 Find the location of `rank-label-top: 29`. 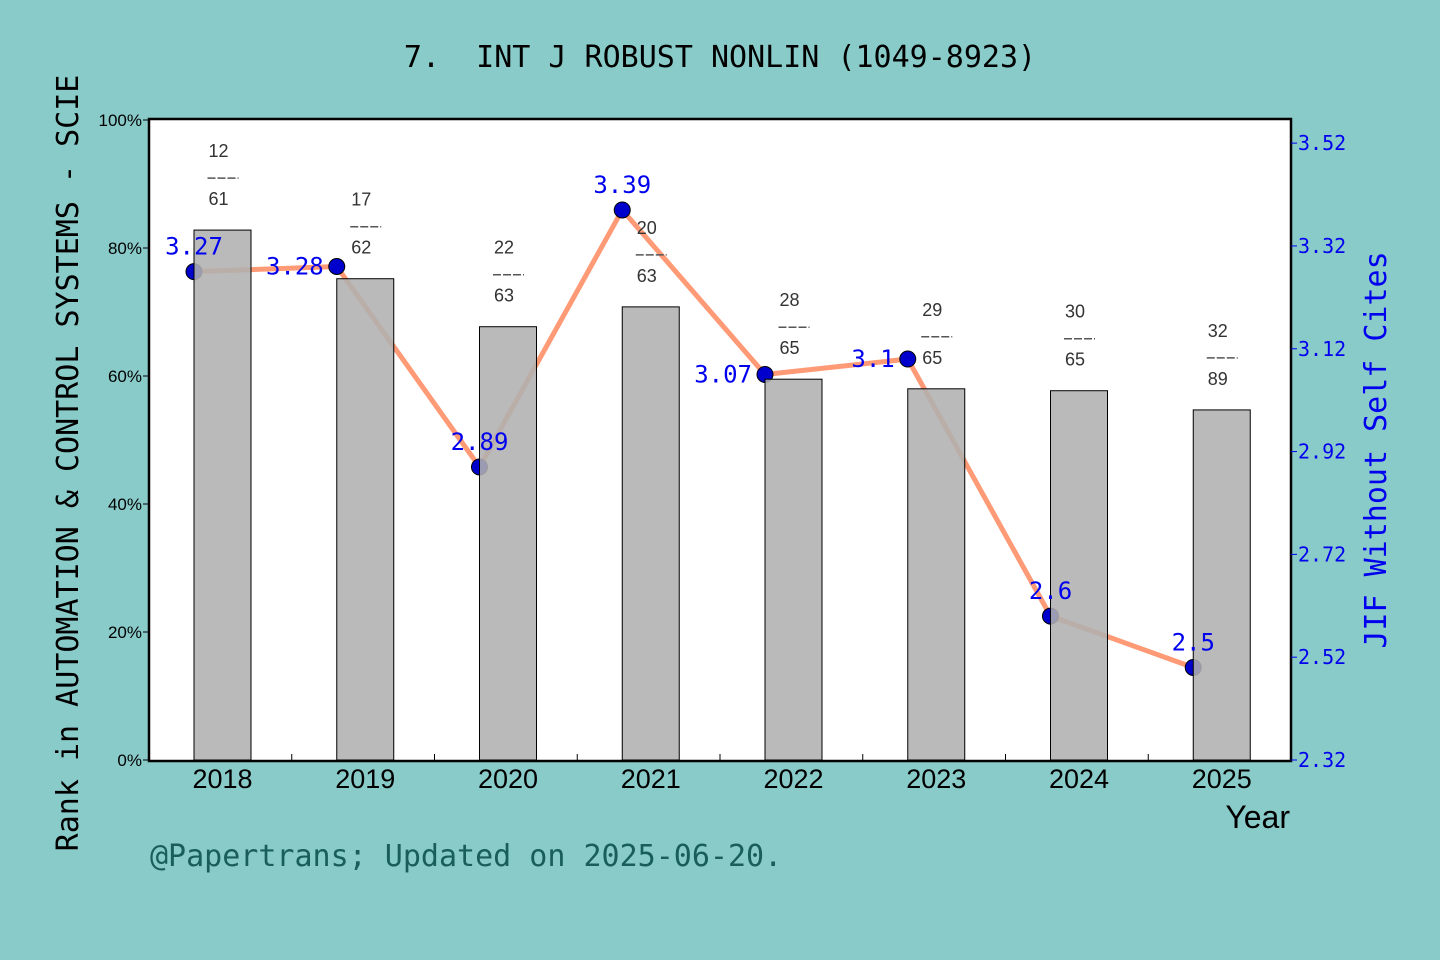

rank-label-top: 29 is located at coordinates (932, 310).